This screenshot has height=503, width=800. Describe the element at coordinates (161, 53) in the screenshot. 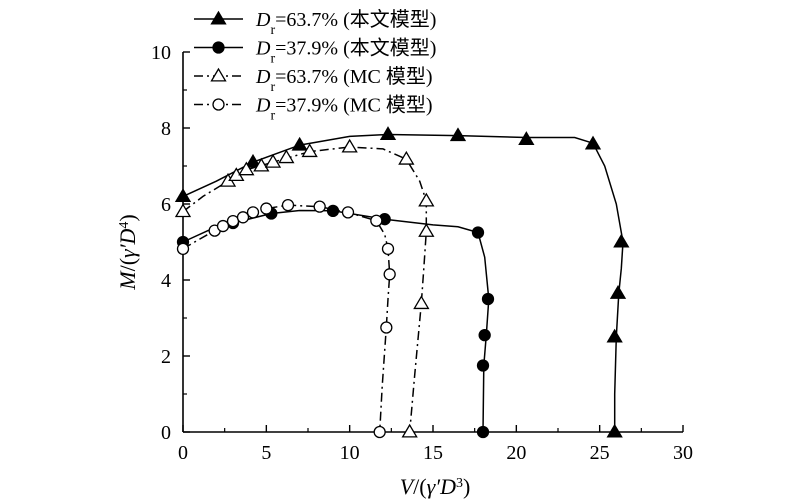

I see `y-tick-label: 10` at that location.